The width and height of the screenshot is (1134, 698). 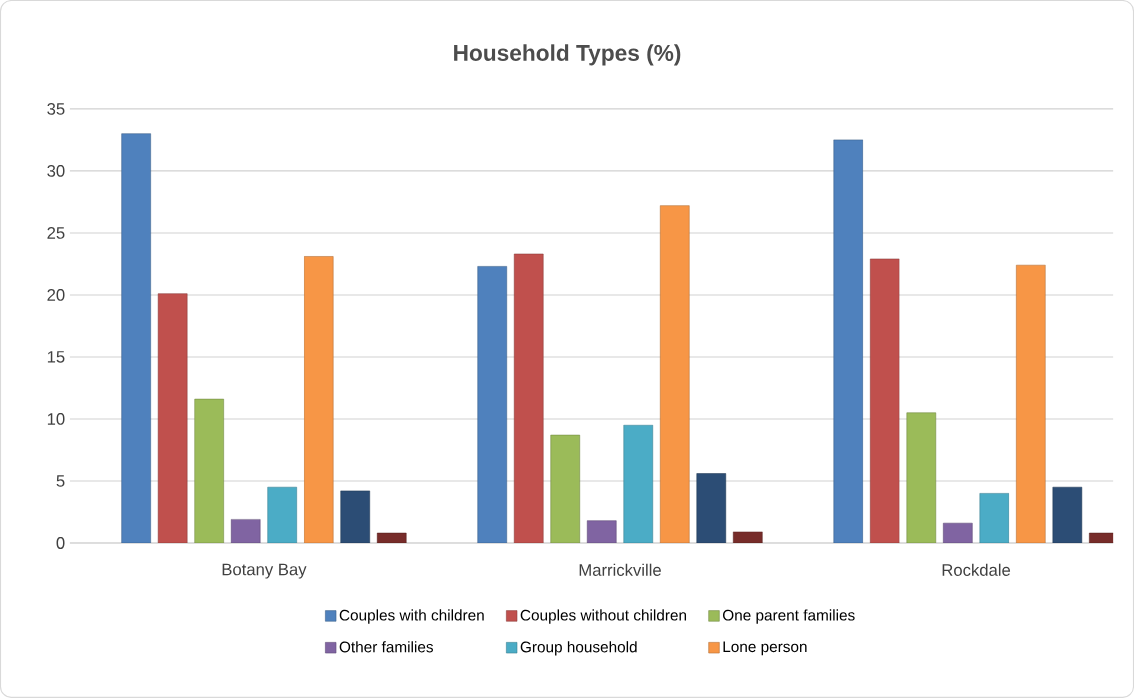 I want to click on x-tick-label: Marrickville, so click(x=620, y=569).